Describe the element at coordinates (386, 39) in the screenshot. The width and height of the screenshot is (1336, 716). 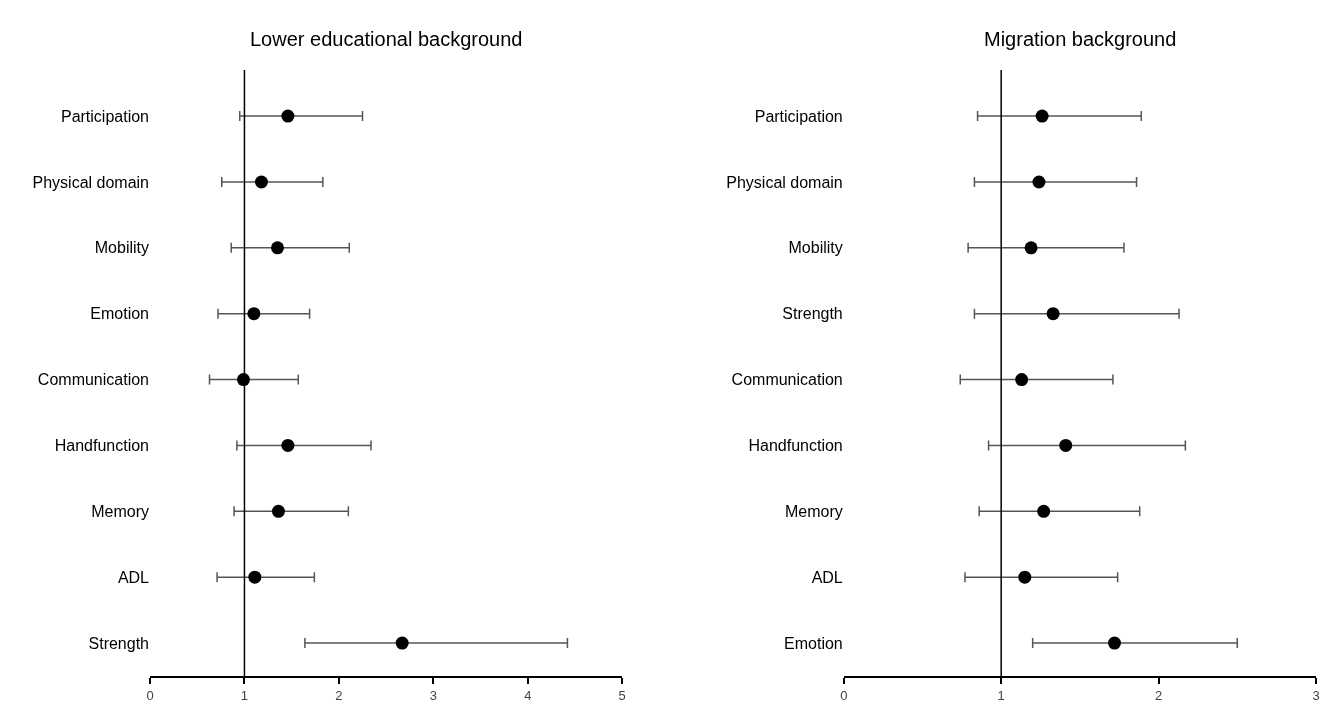
I see `chart-title: Lower educational background` at that location.